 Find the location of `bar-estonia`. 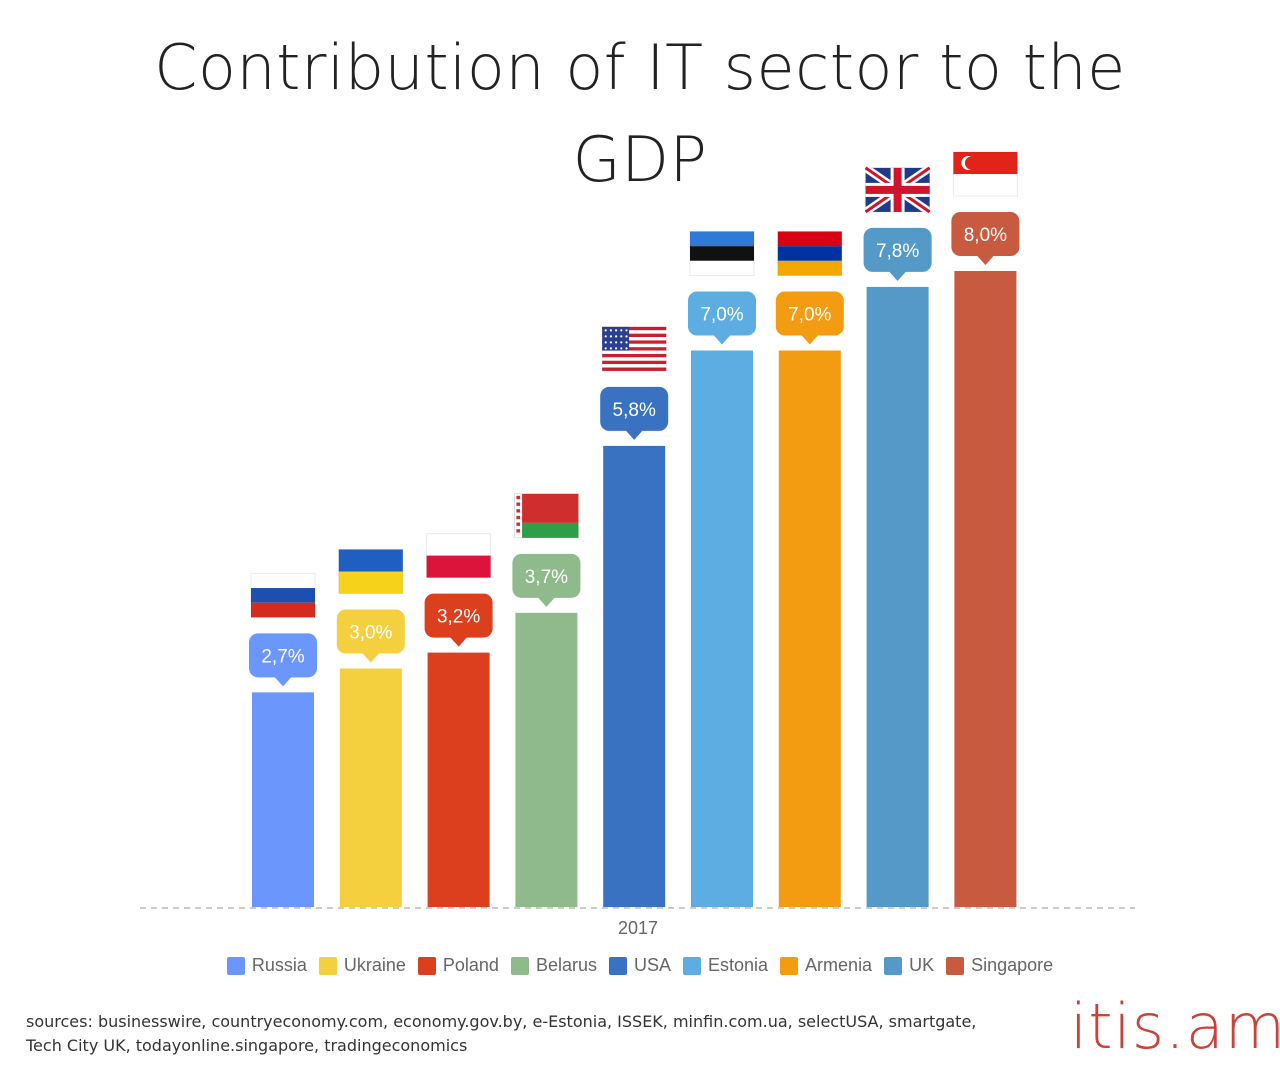

bar-estonia is located at coordinates (722, 628).